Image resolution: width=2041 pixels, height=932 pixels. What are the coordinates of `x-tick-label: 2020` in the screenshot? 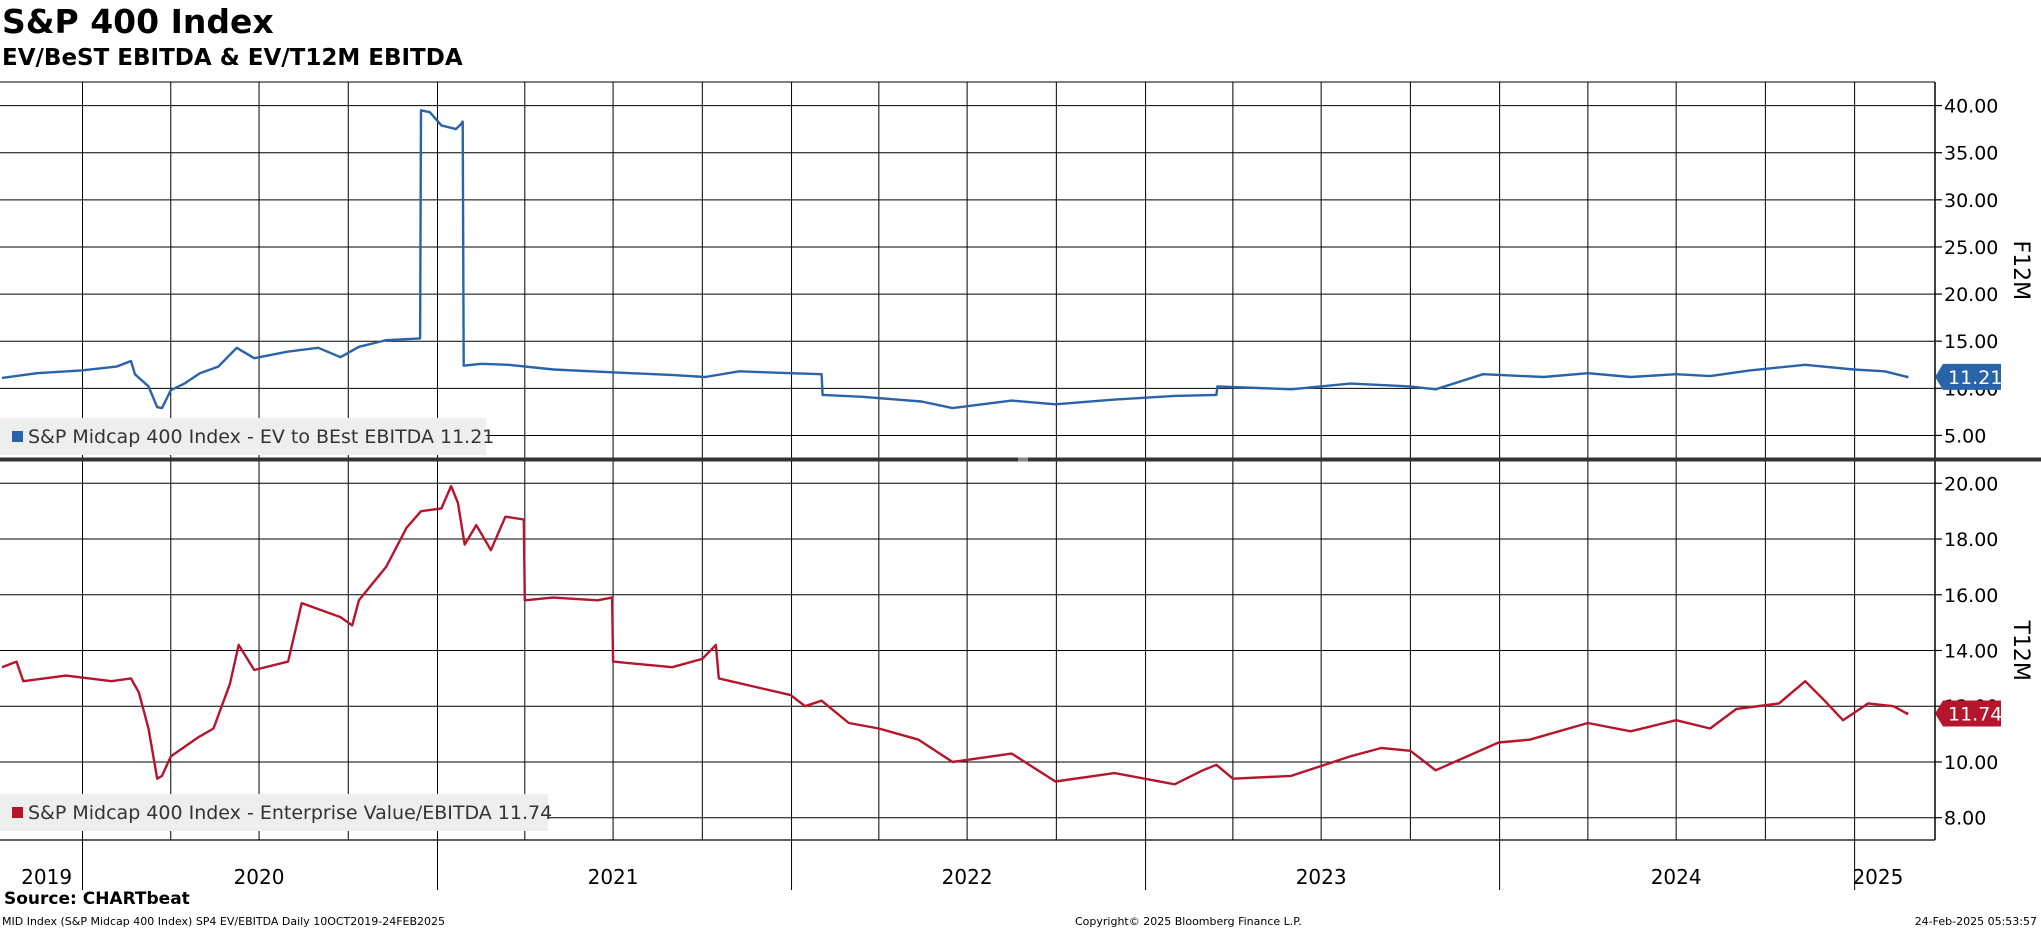 It's located at (259, 877).